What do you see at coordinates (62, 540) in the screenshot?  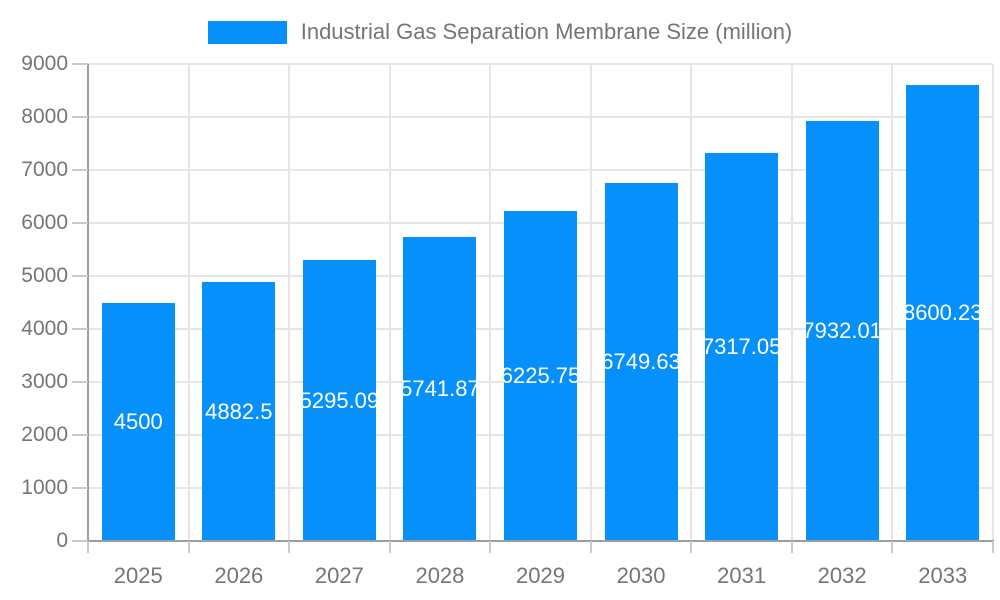 I see `y-tick-label: 0` at bounding box center [62, 540].